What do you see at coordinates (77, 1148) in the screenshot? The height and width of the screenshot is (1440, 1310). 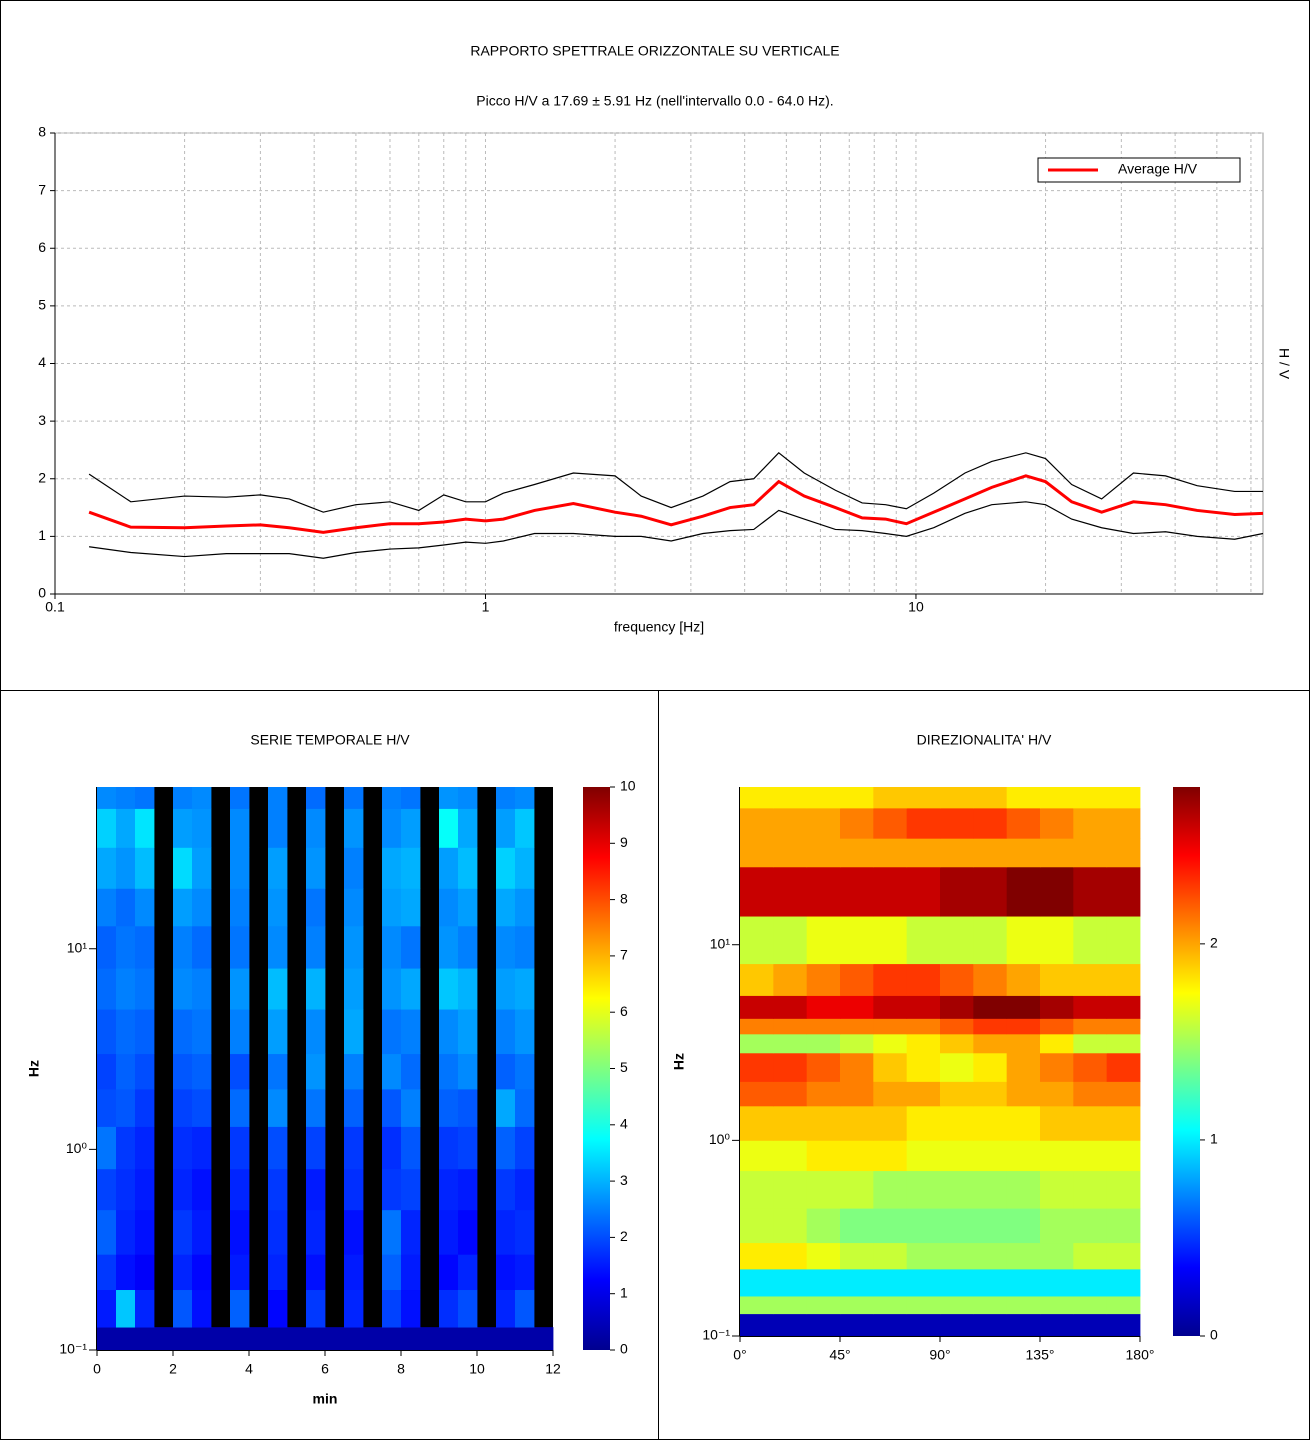 I see `y-tick-label: 10⁰` at bounding box center [77, 1148].